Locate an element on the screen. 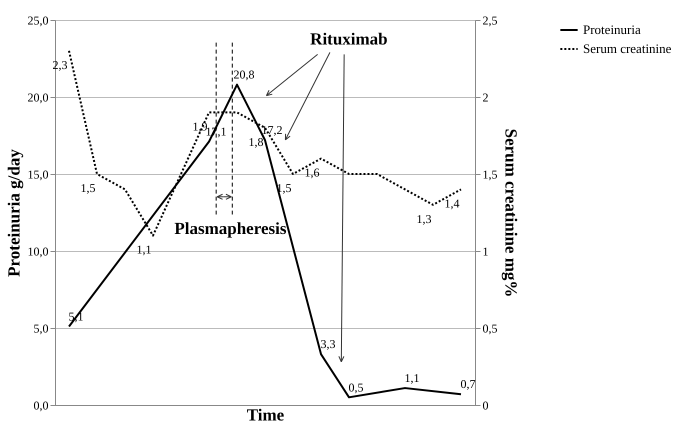  y-axis-title: Proteinuria g/day is located at coordinates (14, 212).